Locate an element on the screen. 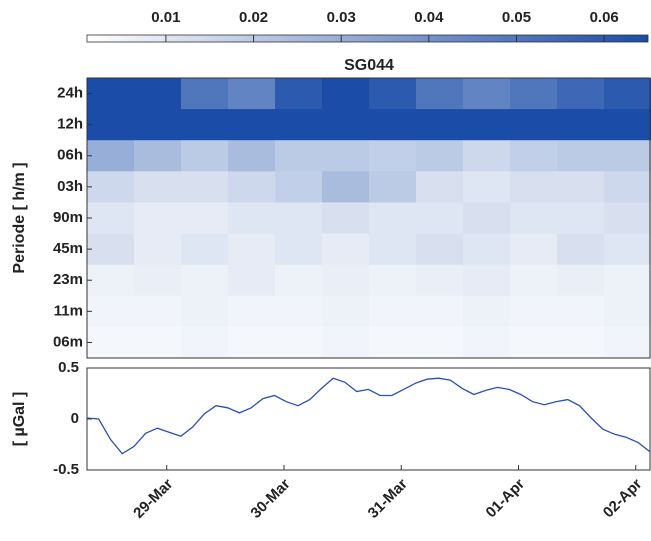 The height and width of the screenshot is (541, 651). y-tick-label: 06h is located at coordinates (70, 155).